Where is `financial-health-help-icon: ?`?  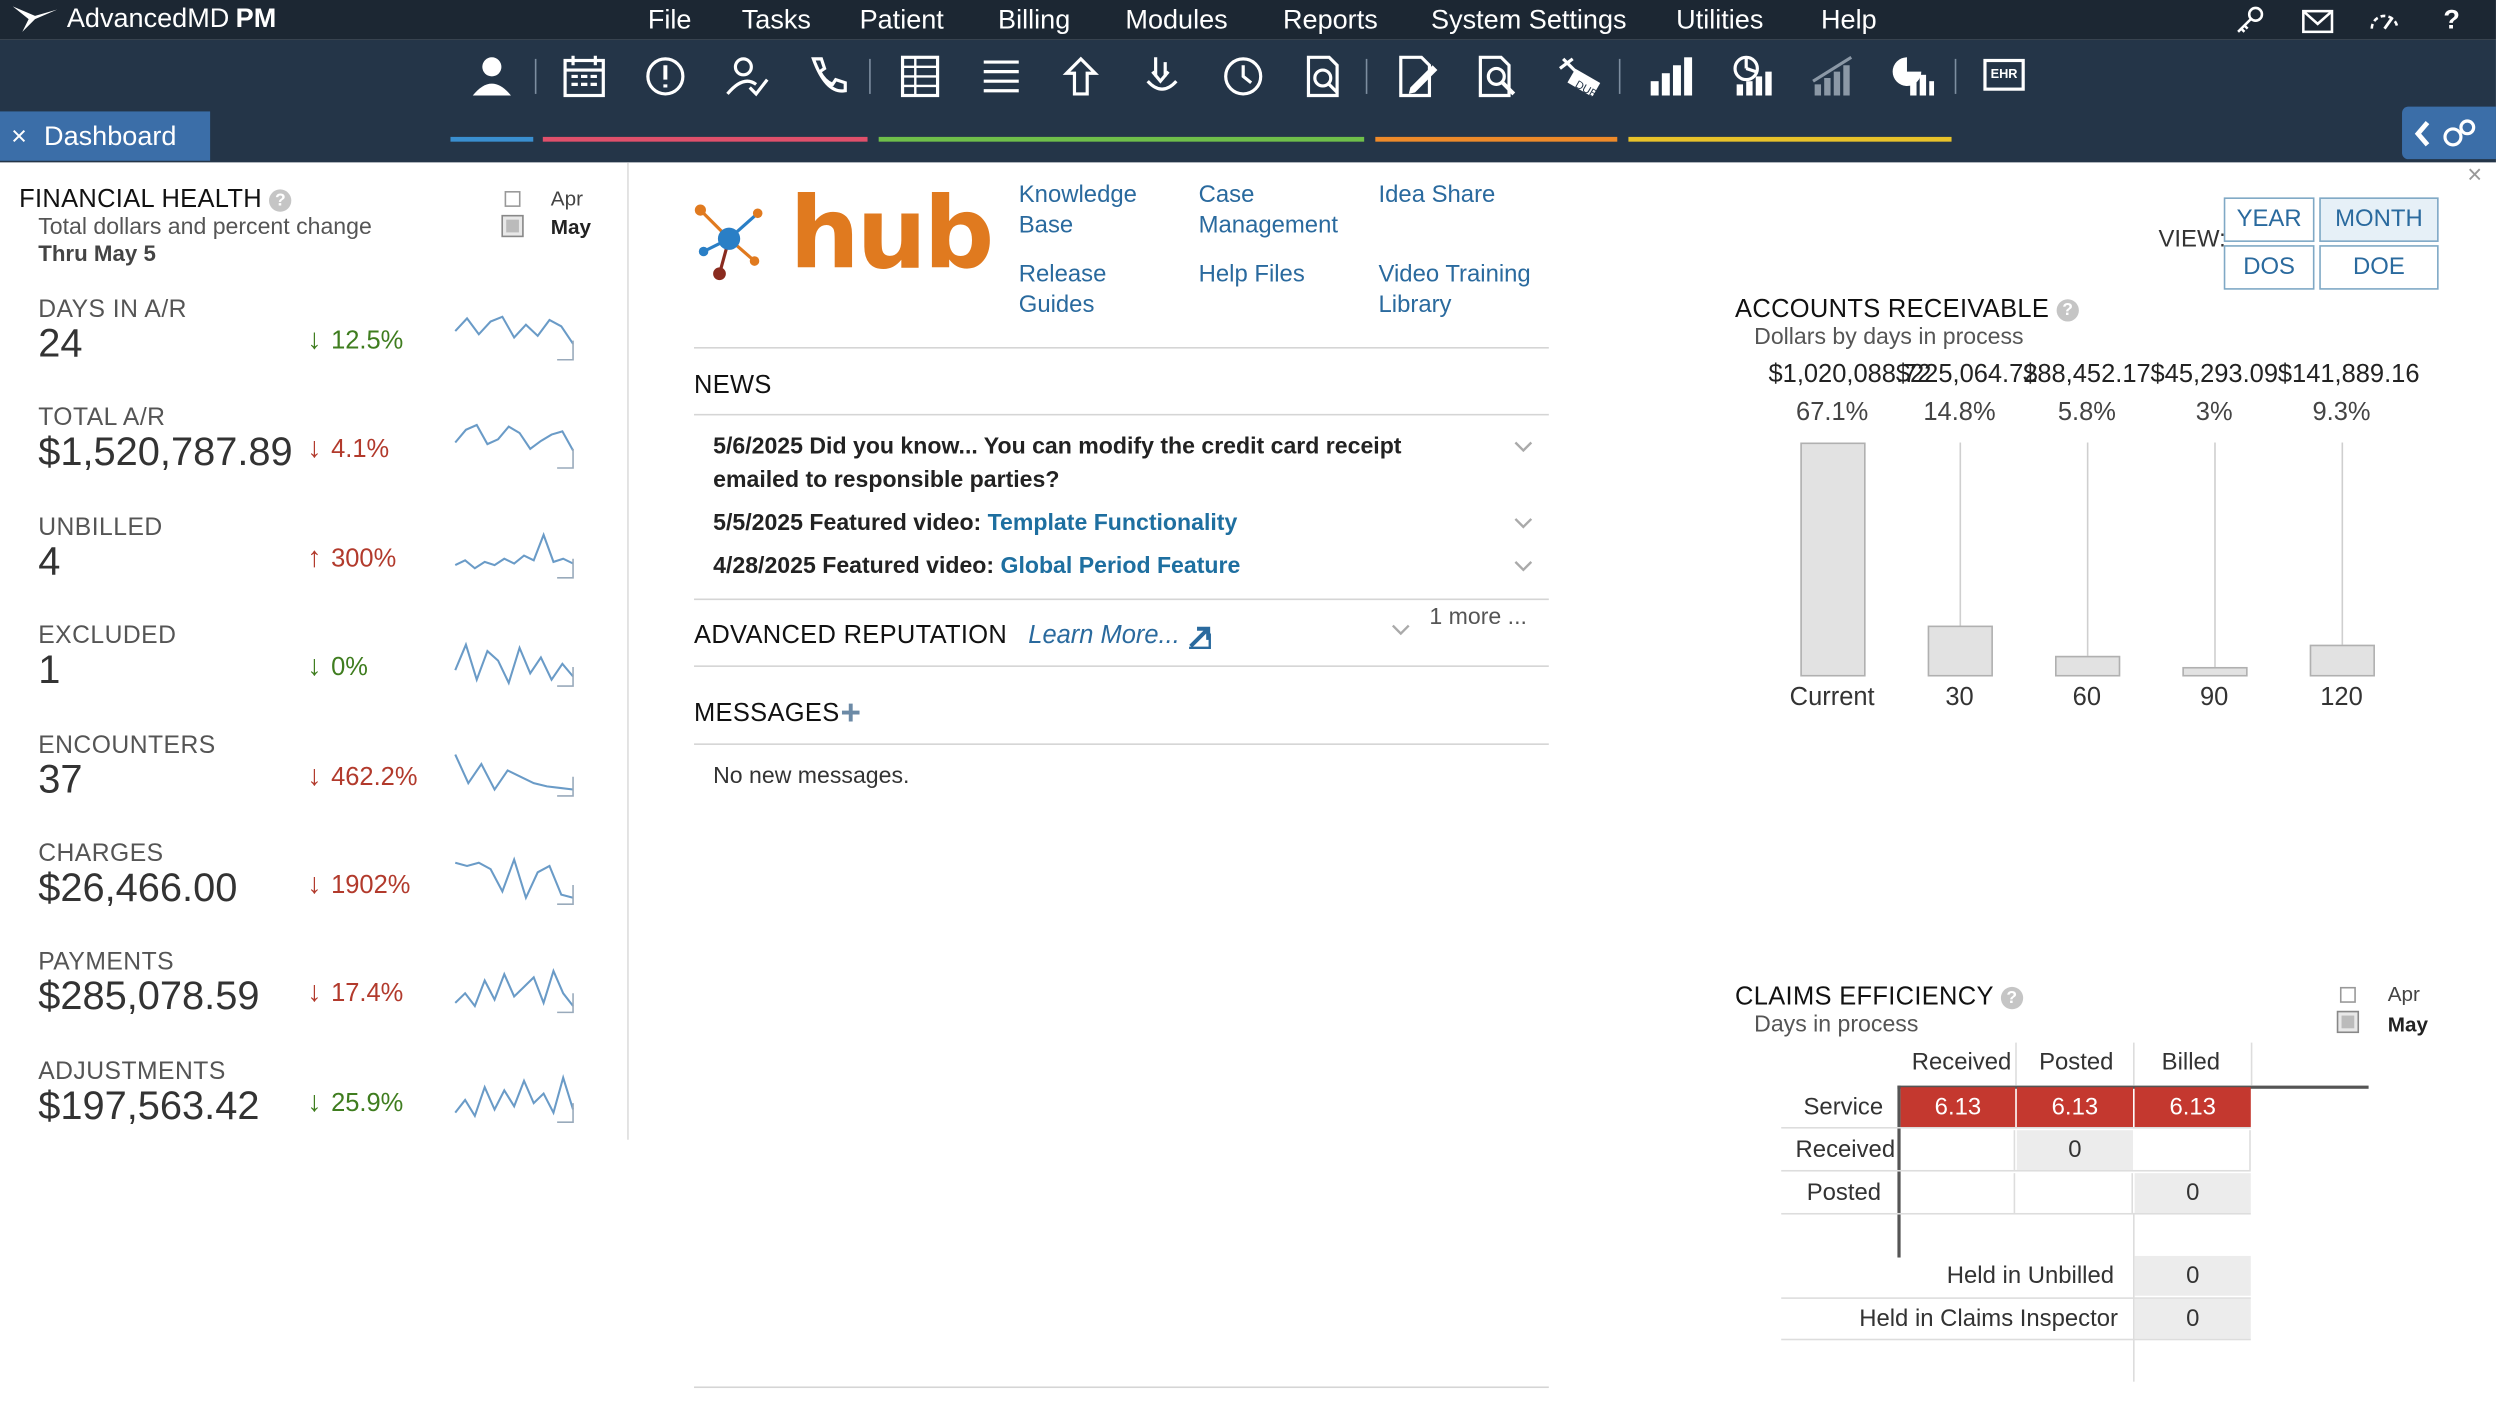
financial-health-help-icon: ? is located at coordinates (280, 200).